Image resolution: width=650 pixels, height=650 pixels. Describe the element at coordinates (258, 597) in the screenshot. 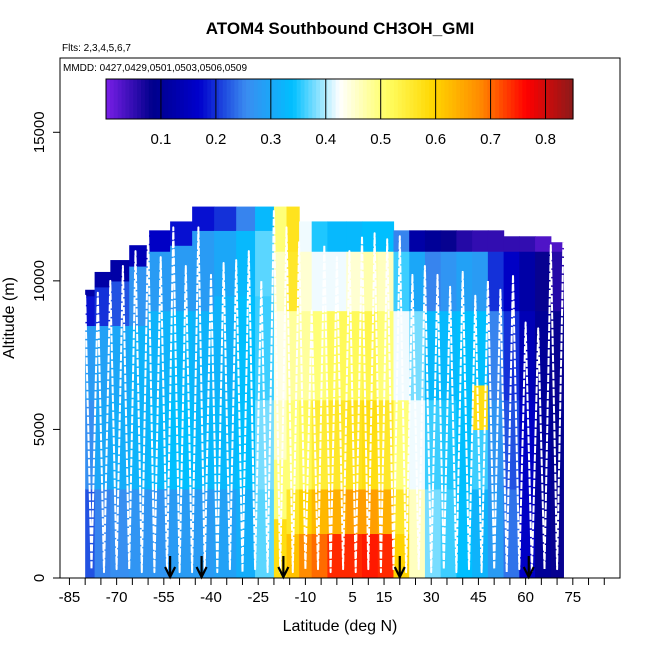

I see `x-tick-label: -25` at that location.